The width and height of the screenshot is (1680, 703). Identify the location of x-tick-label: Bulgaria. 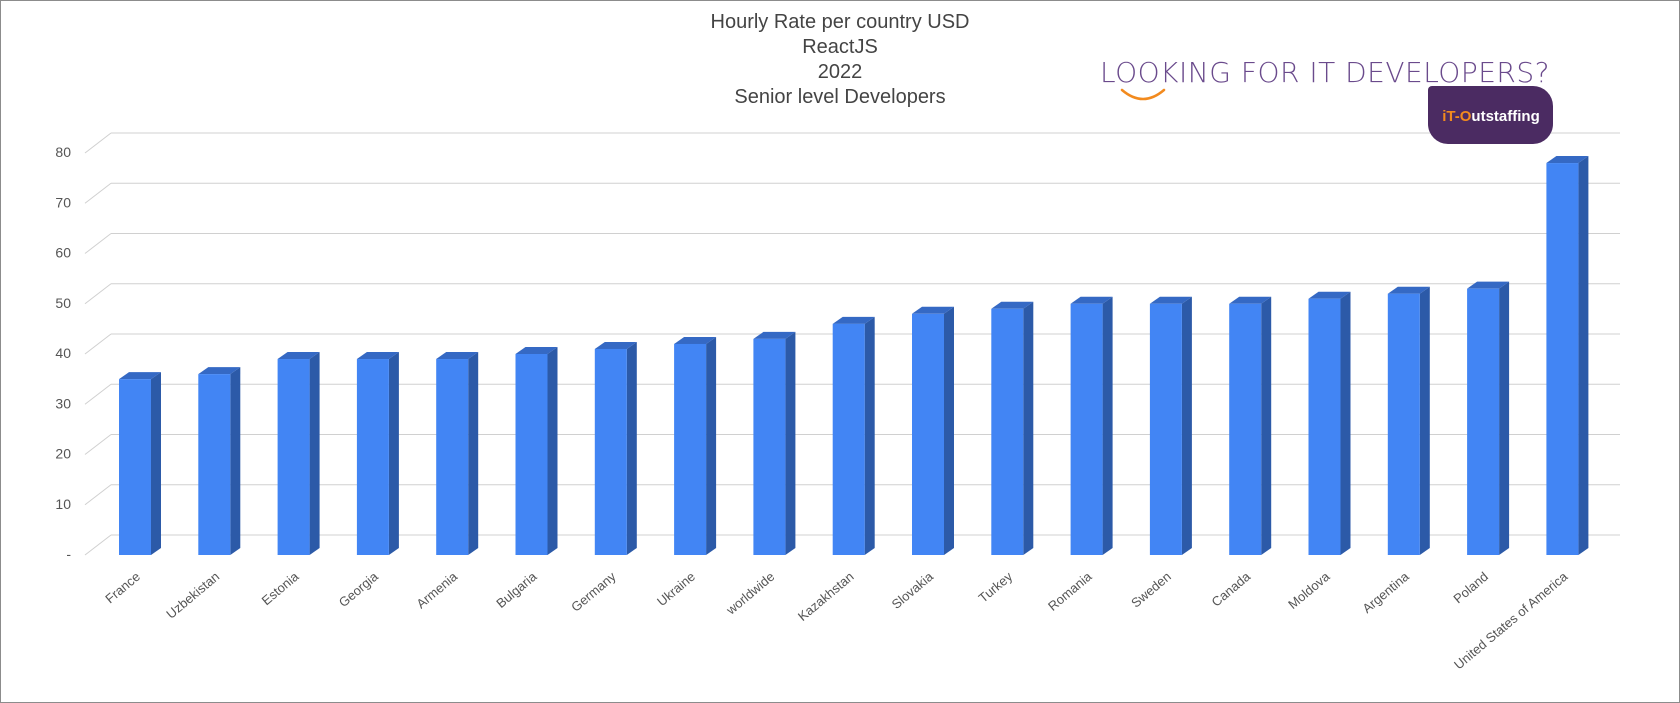
(516, 589).